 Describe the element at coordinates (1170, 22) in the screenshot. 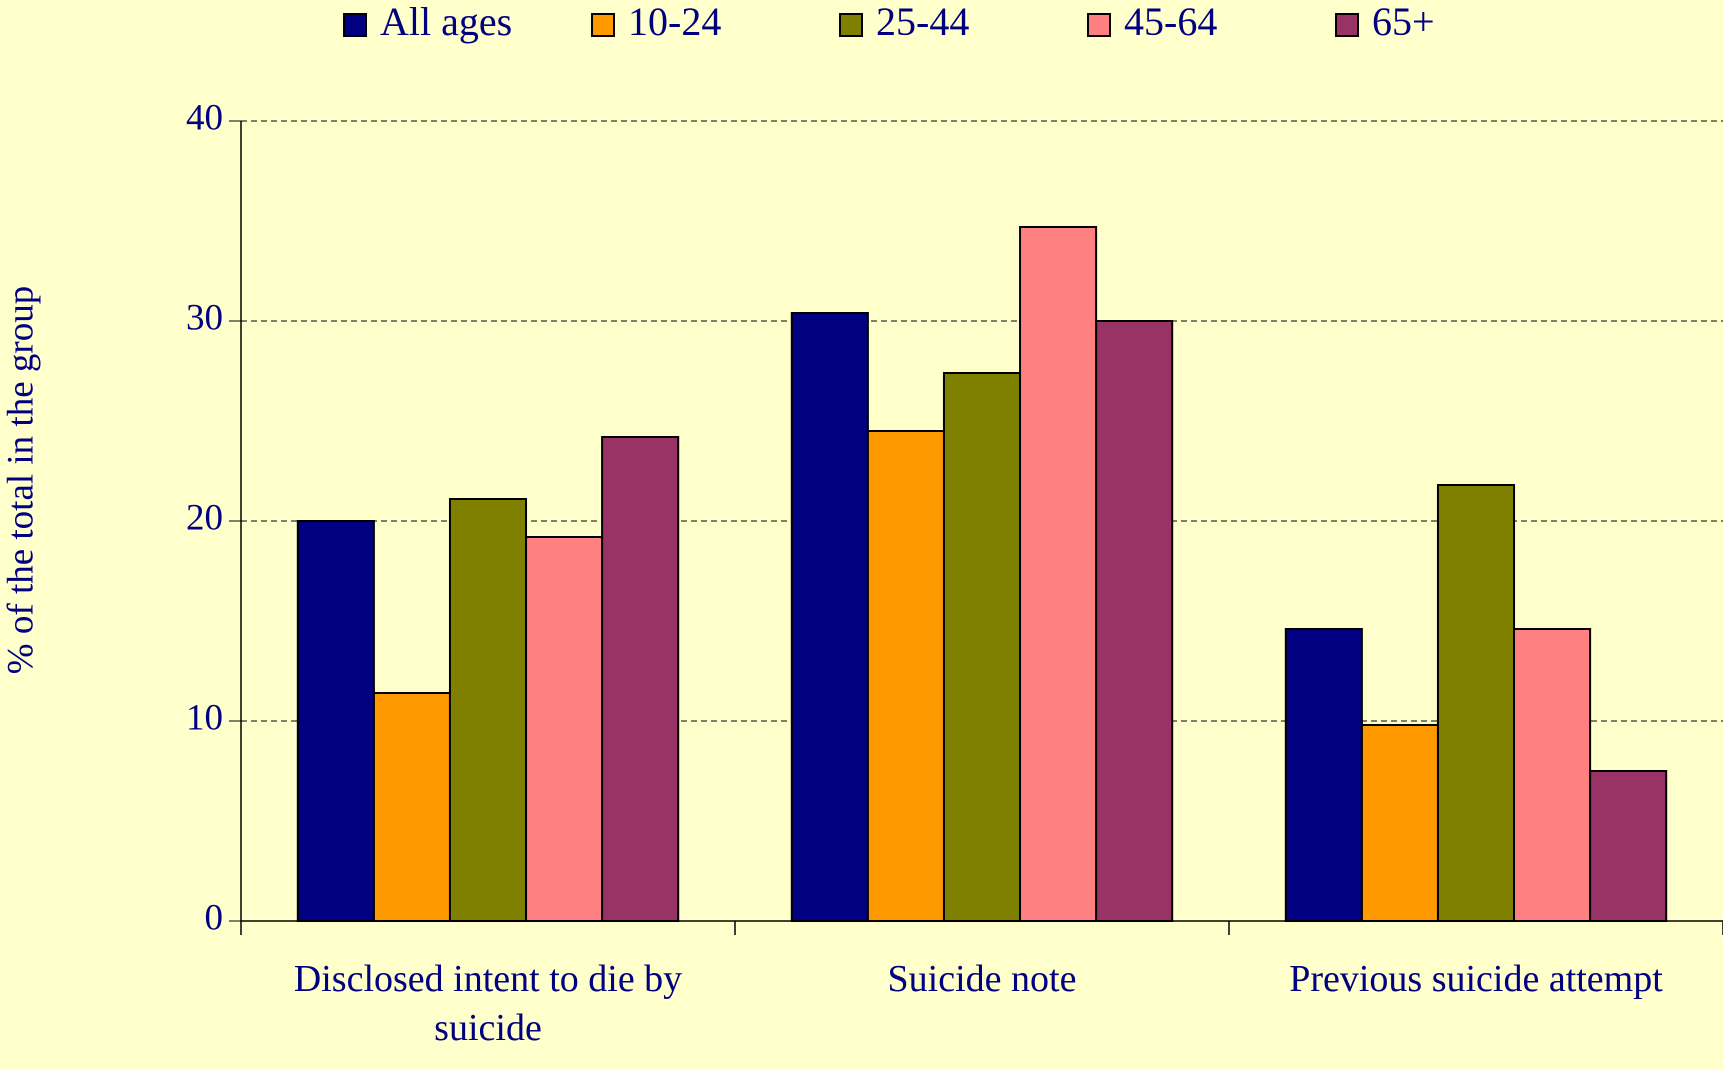

I see `legend-label: 45-64` at that location.